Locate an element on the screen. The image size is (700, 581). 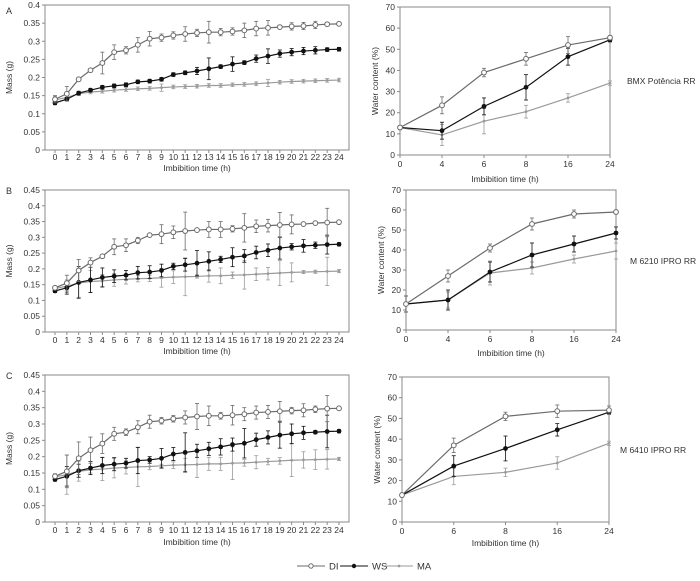
x-tick-label: 2 is located at coordinates (78, 157).